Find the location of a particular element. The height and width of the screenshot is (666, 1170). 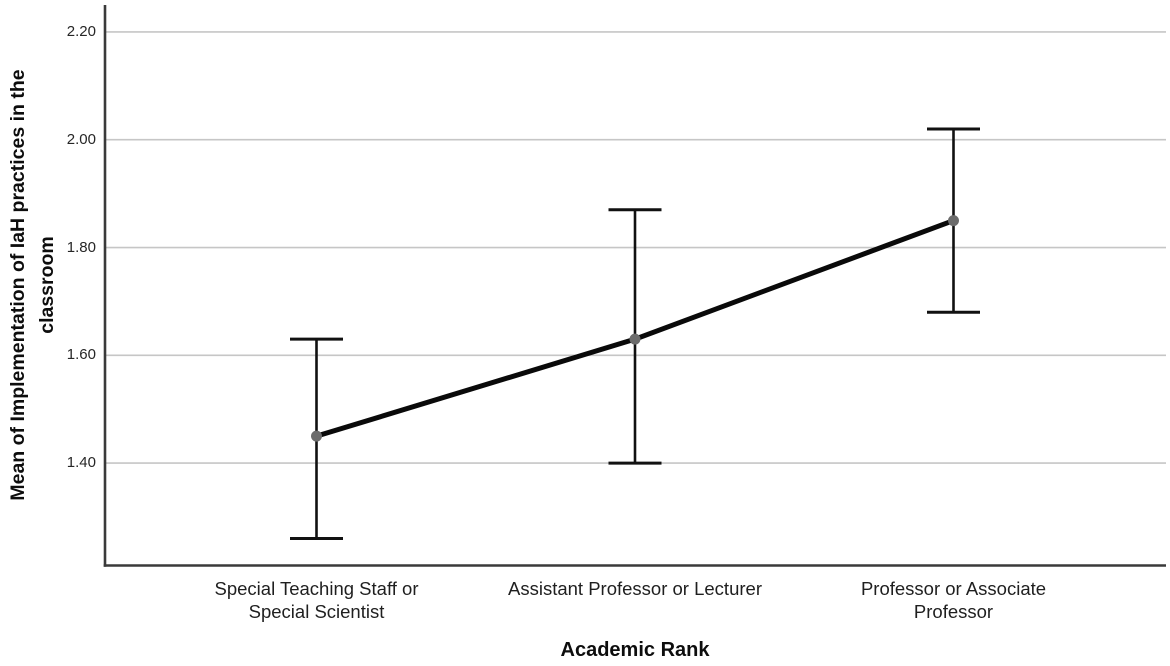

x-category-label-line: Professor or Associate is located at coordinates (953, 588).